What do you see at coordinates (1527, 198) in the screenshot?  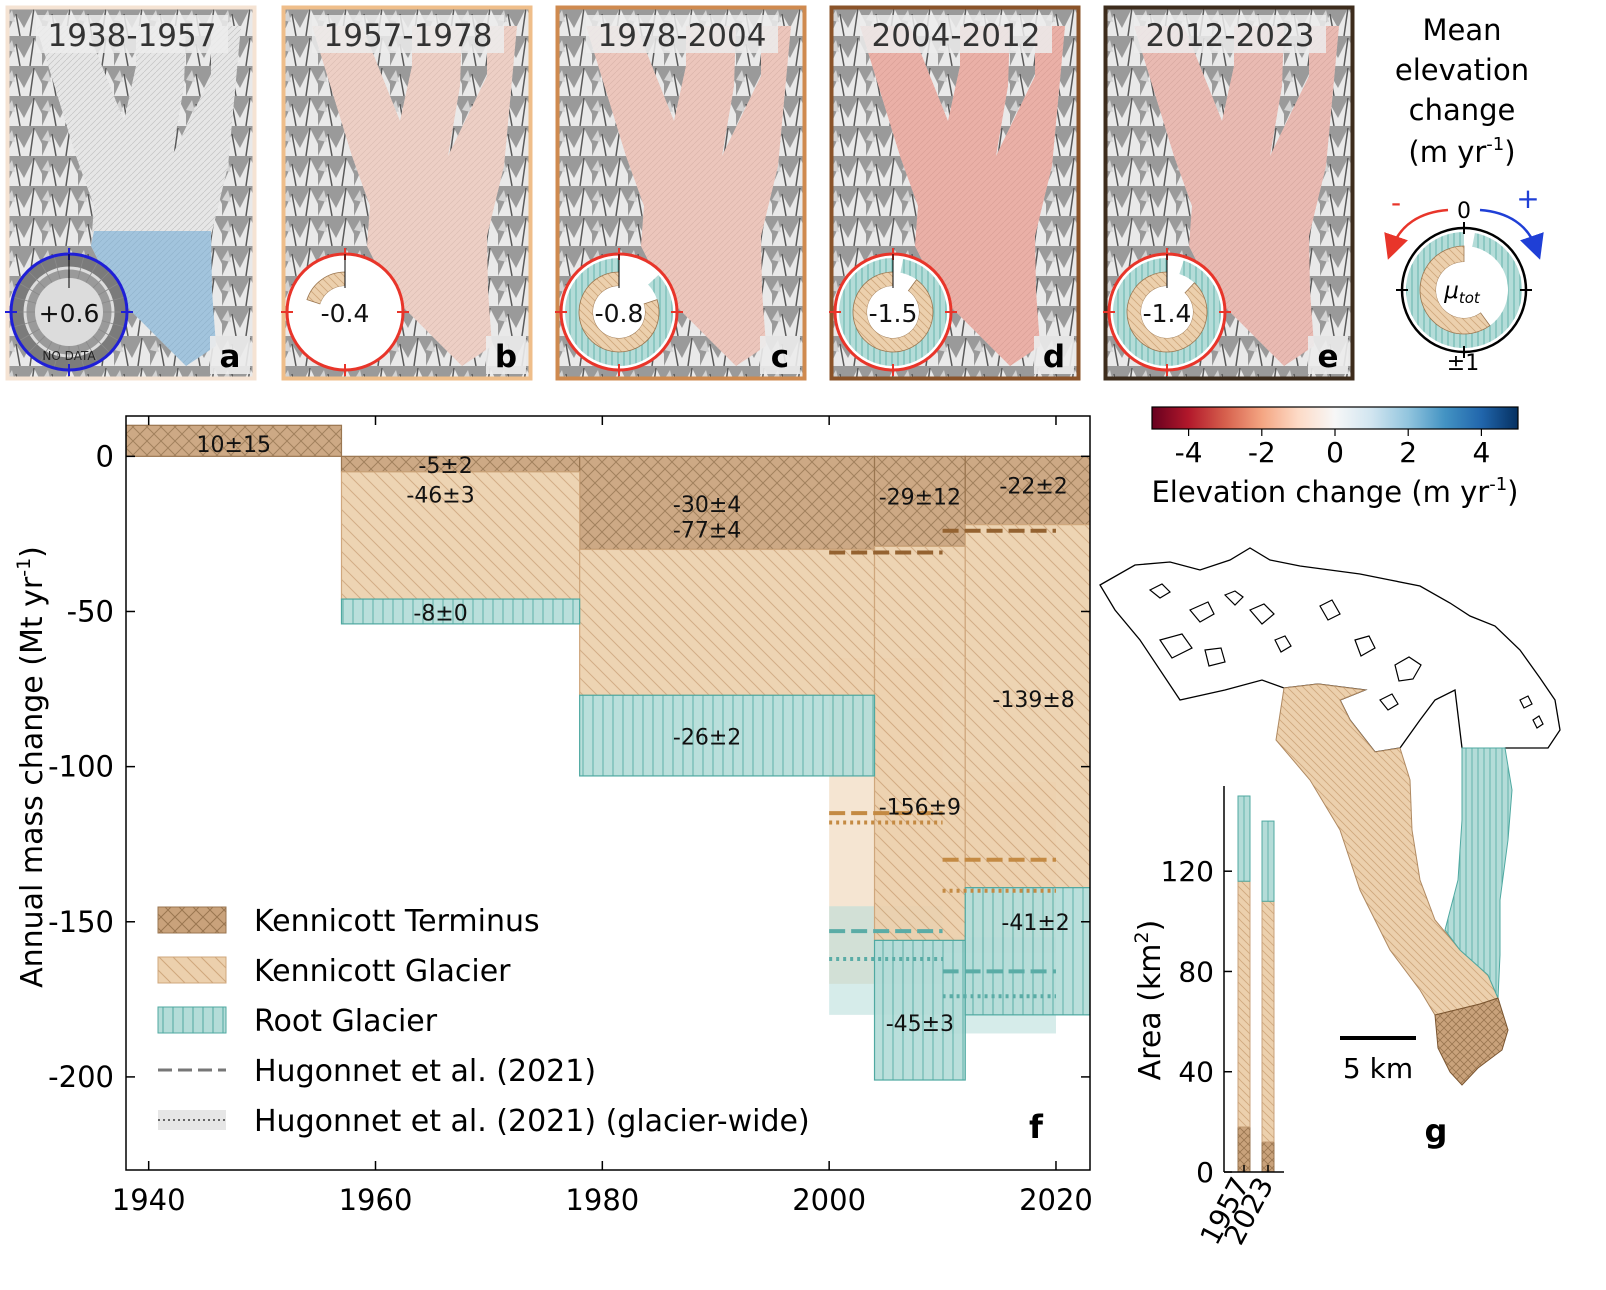 I see `key-plus: +` at bounding box center [1527, 198].